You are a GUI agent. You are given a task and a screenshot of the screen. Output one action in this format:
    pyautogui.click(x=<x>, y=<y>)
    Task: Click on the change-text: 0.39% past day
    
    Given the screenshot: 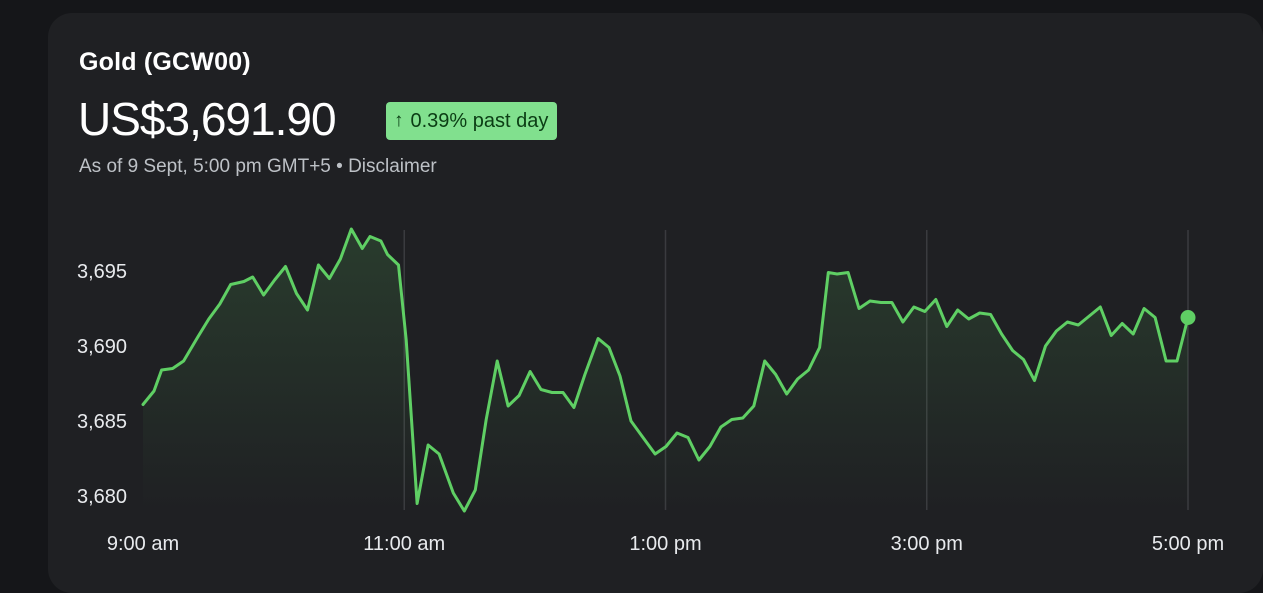 What is the action you would take?
    pyautogui.click(x=479, y=121)
    